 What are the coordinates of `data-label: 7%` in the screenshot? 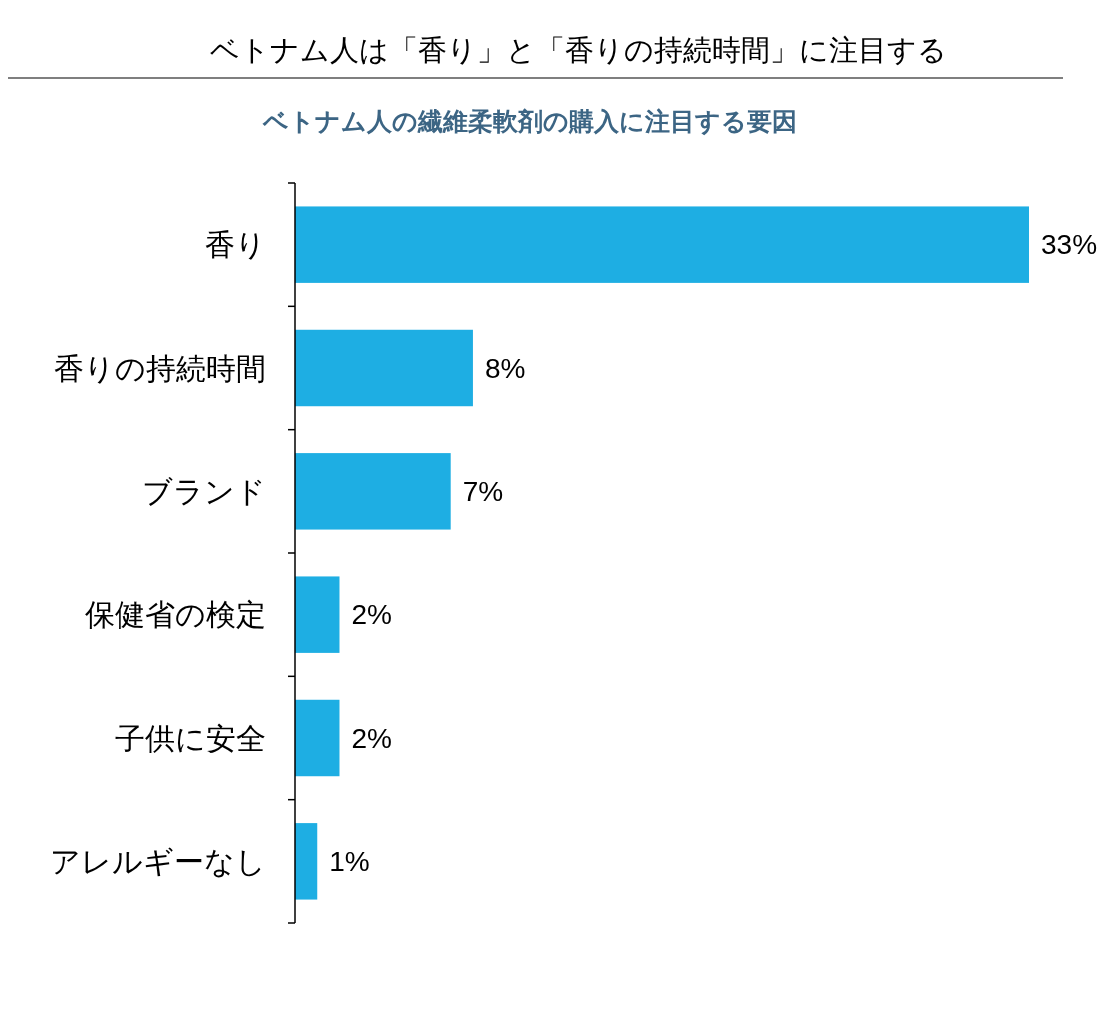 It's located at (483, 492).